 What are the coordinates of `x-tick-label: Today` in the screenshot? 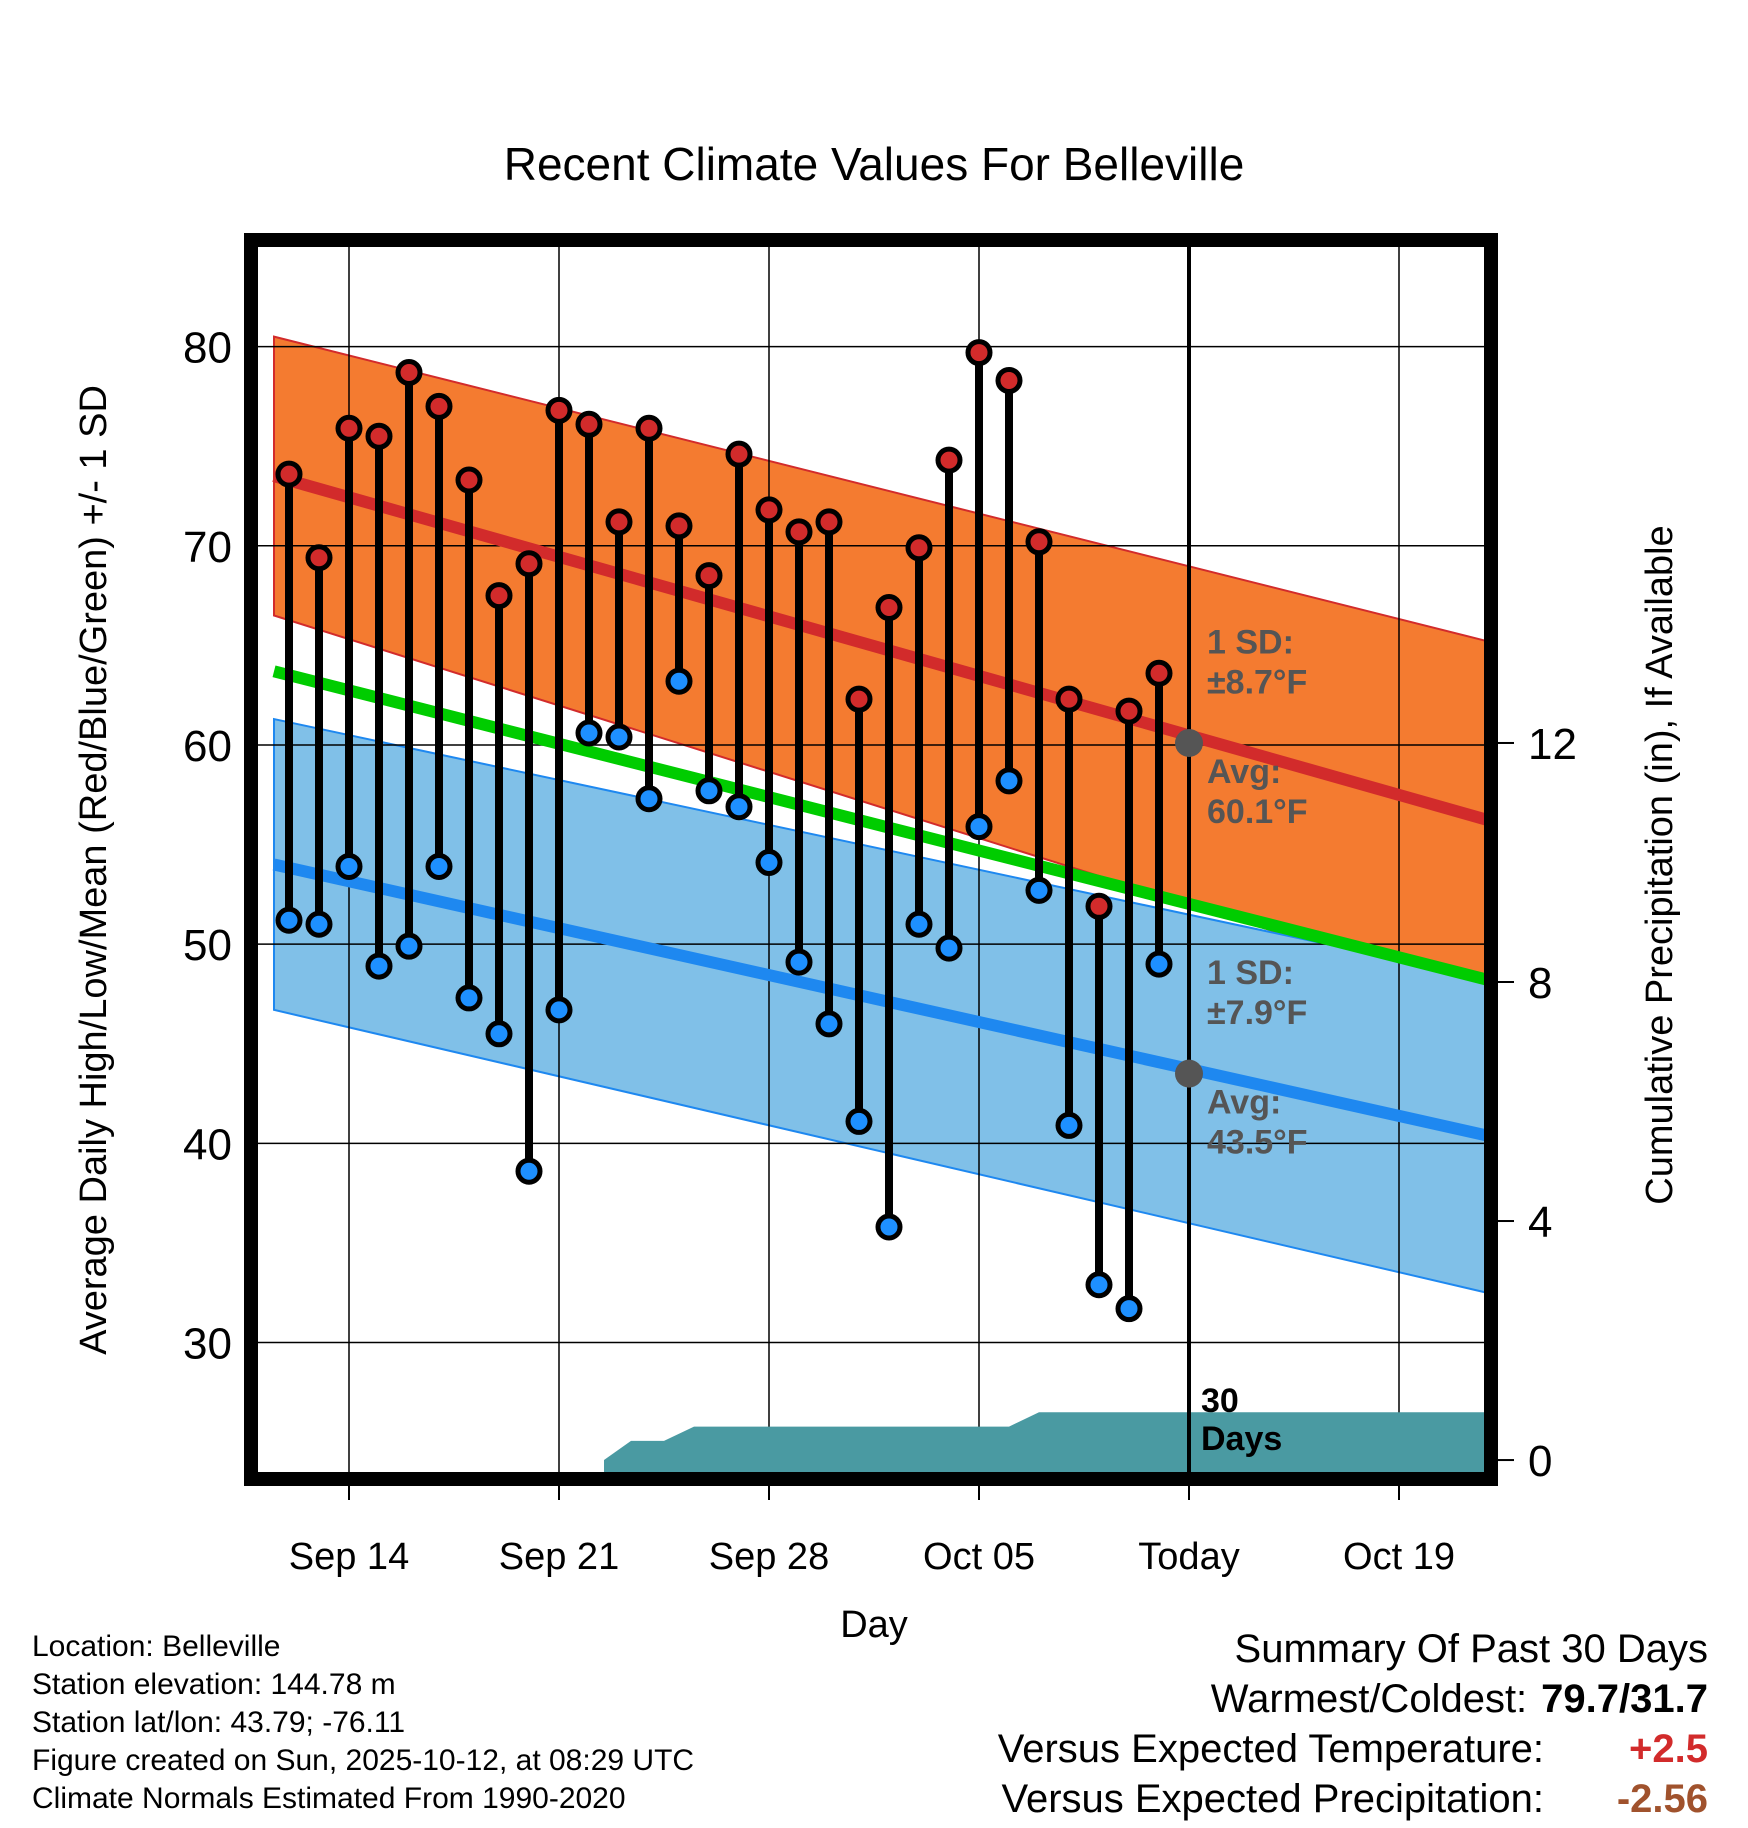 It's located at (1188, 1557).